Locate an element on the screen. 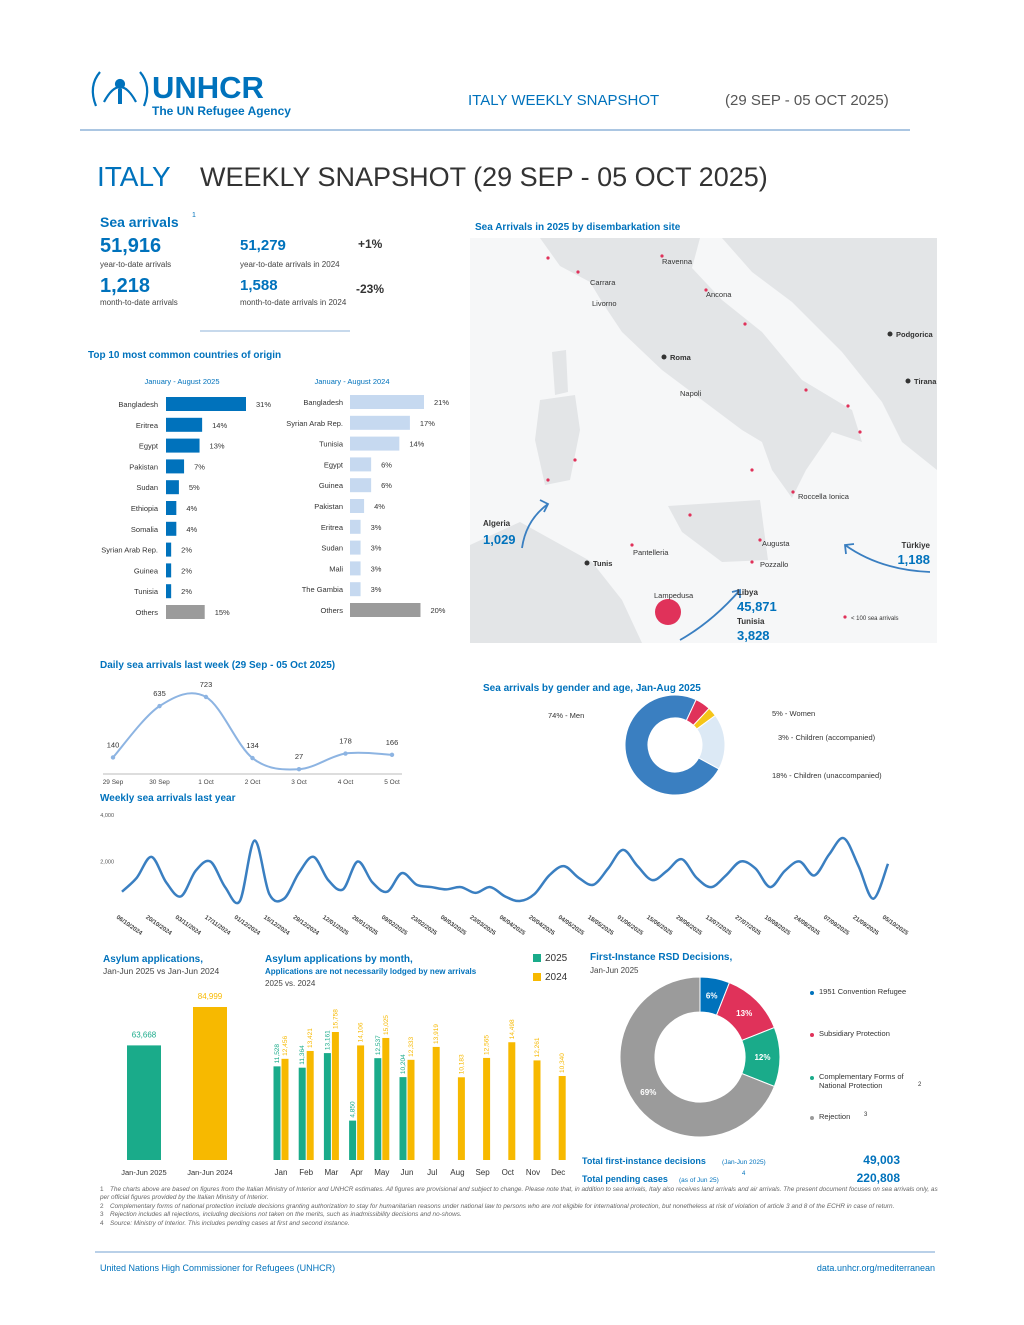 Image resolution: width=1024 pixels, height=1325 pixels. value-label: 4,850 is located at coordinates (353, 1109).